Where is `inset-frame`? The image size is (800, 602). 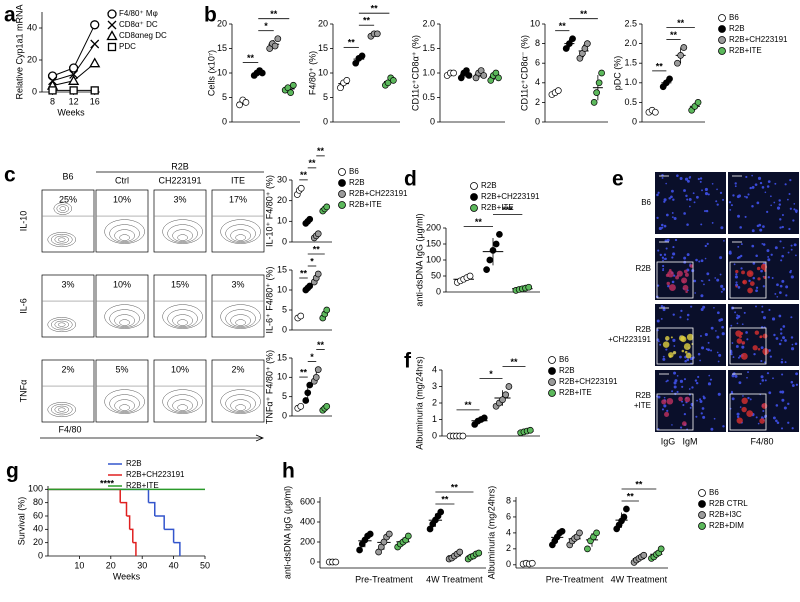
inset-frame is located at coordinates (675, 280).